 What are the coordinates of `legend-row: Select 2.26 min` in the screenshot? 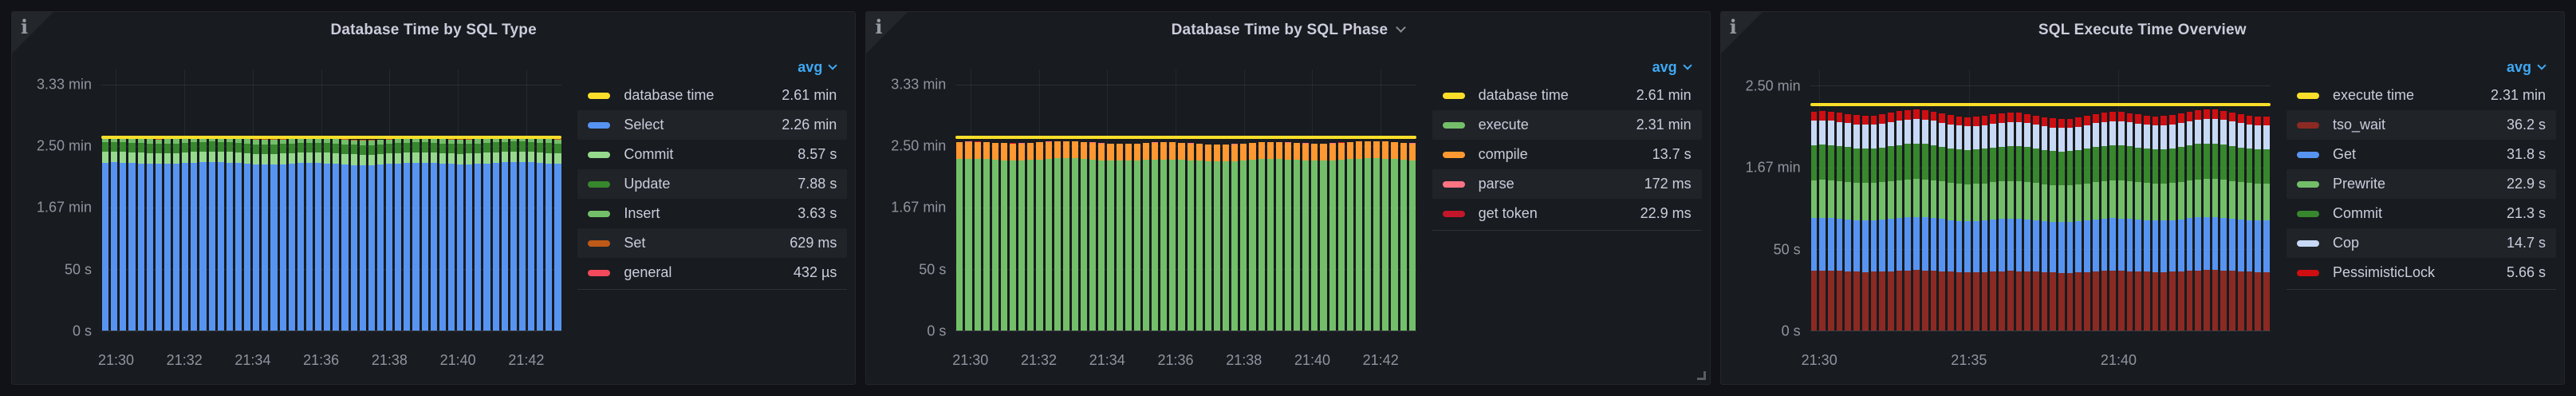 It's located at (712, 125).